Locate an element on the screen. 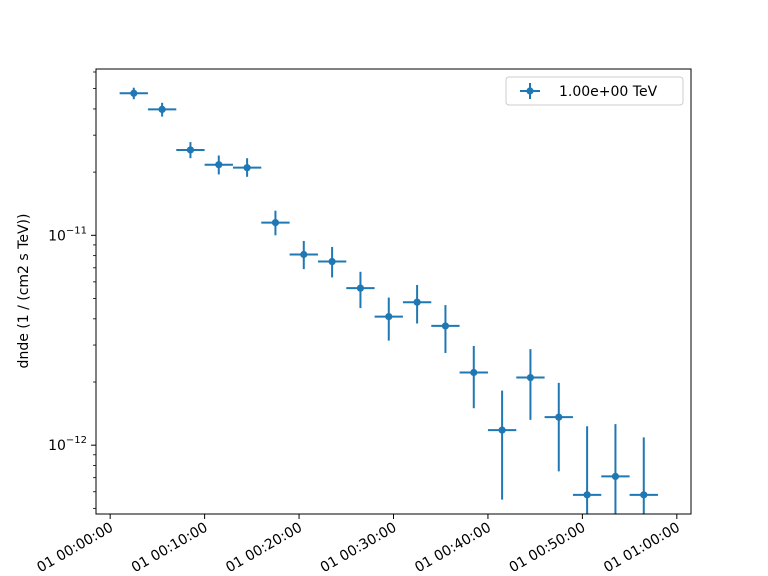 The width and height of the screenshot is (768, 576). y-tick-label: 10−11 is located at coordinates (67, 234).